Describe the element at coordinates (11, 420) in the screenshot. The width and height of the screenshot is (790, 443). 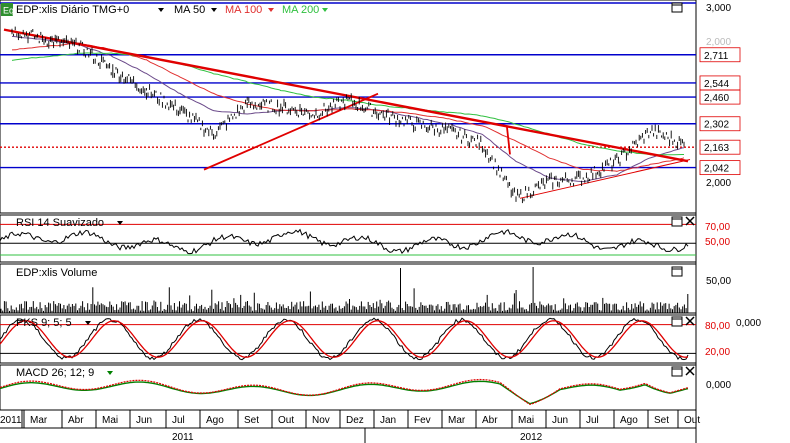
I see `month-label: 2011` at that location.